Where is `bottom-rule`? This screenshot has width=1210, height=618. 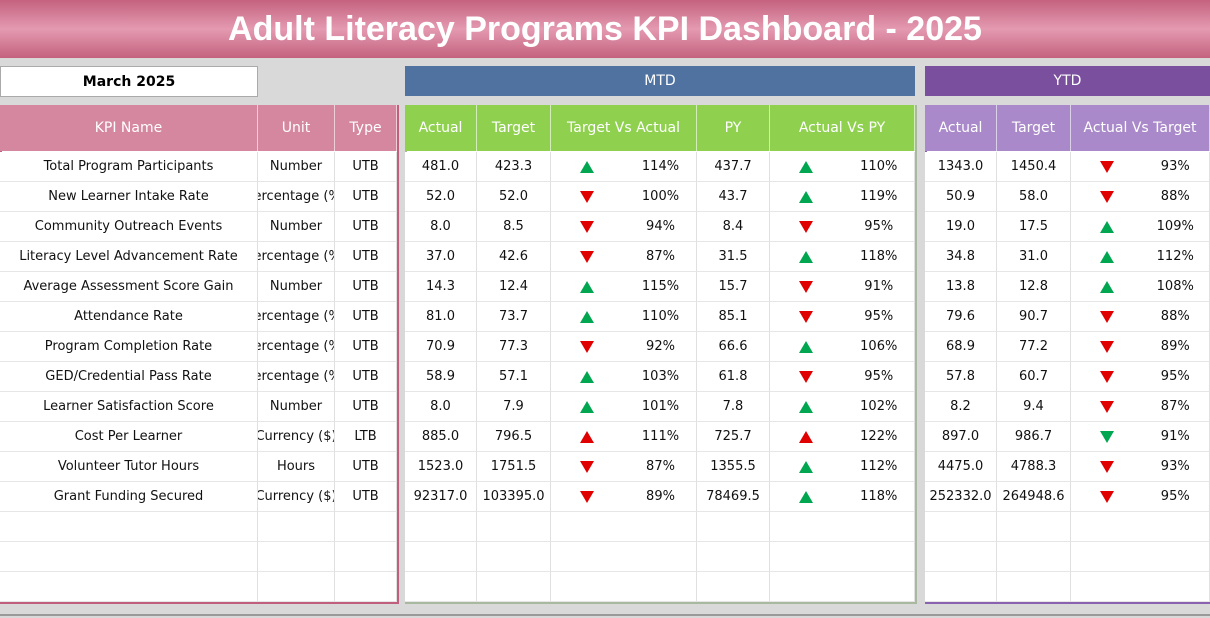
bottom-rule is located at coordinates (605, 615).